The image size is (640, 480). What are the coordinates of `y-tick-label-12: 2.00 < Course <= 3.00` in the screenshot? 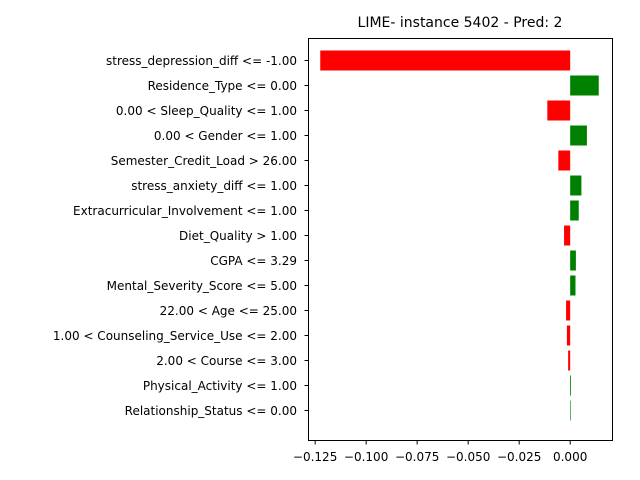 It's located at (226, 361).